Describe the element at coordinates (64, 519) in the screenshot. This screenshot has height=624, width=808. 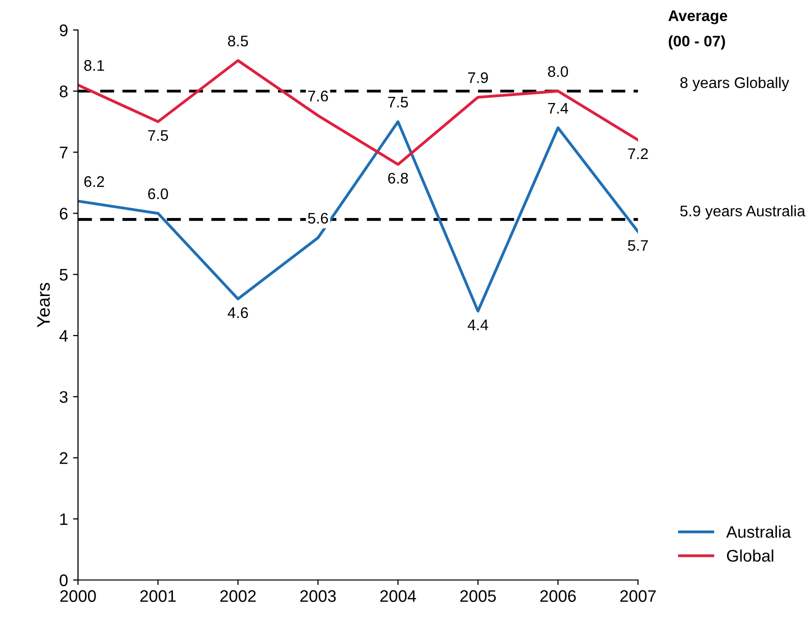
I see `y-tick-label: 1` at that location.